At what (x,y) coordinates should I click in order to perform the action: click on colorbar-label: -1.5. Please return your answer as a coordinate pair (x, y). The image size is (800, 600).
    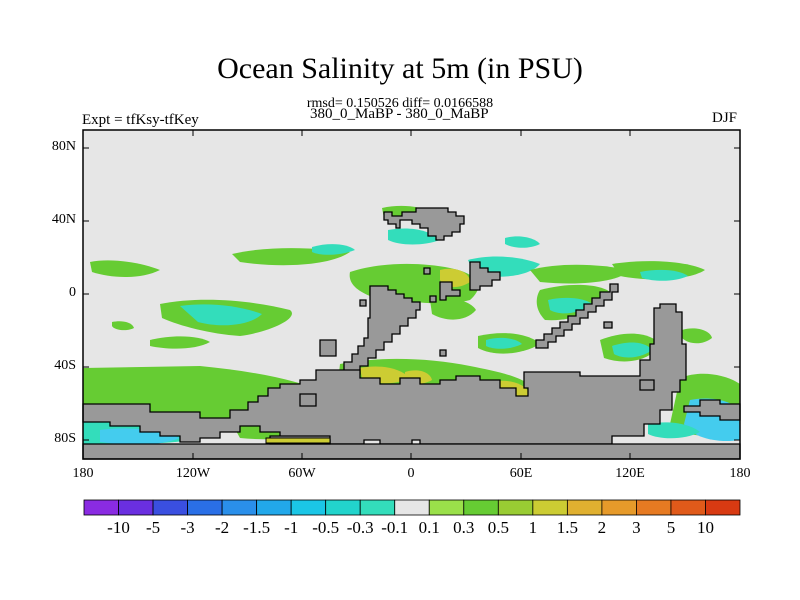
    Looking at the image, I should click on (257, 527).